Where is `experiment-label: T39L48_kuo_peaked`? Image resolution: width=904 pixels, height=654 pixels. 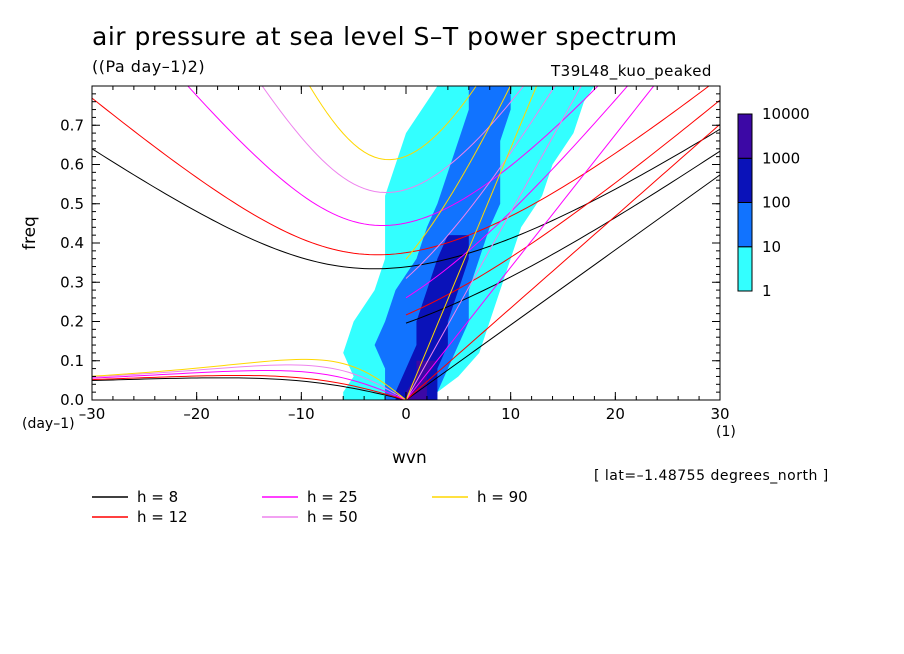
experiment-label: T39L48_kuo_peaked is located at coordinates (631, 71).